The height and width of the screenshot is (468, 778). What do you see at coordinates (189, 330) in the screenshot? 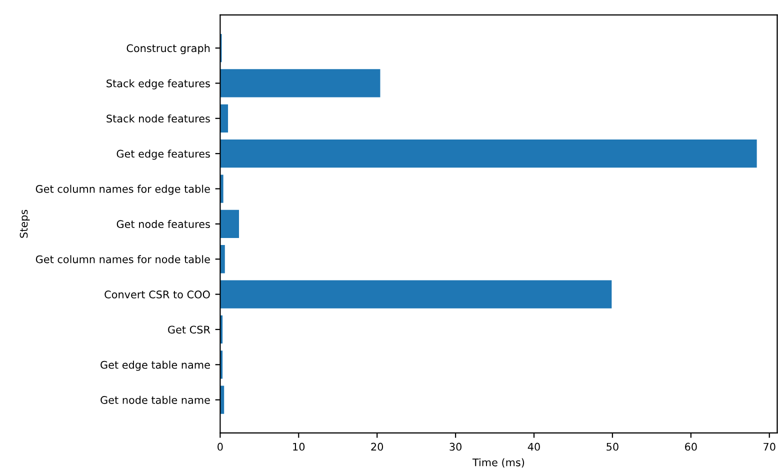
I see `y-tick-label: Get CSR` at bounding box center [189, 330].